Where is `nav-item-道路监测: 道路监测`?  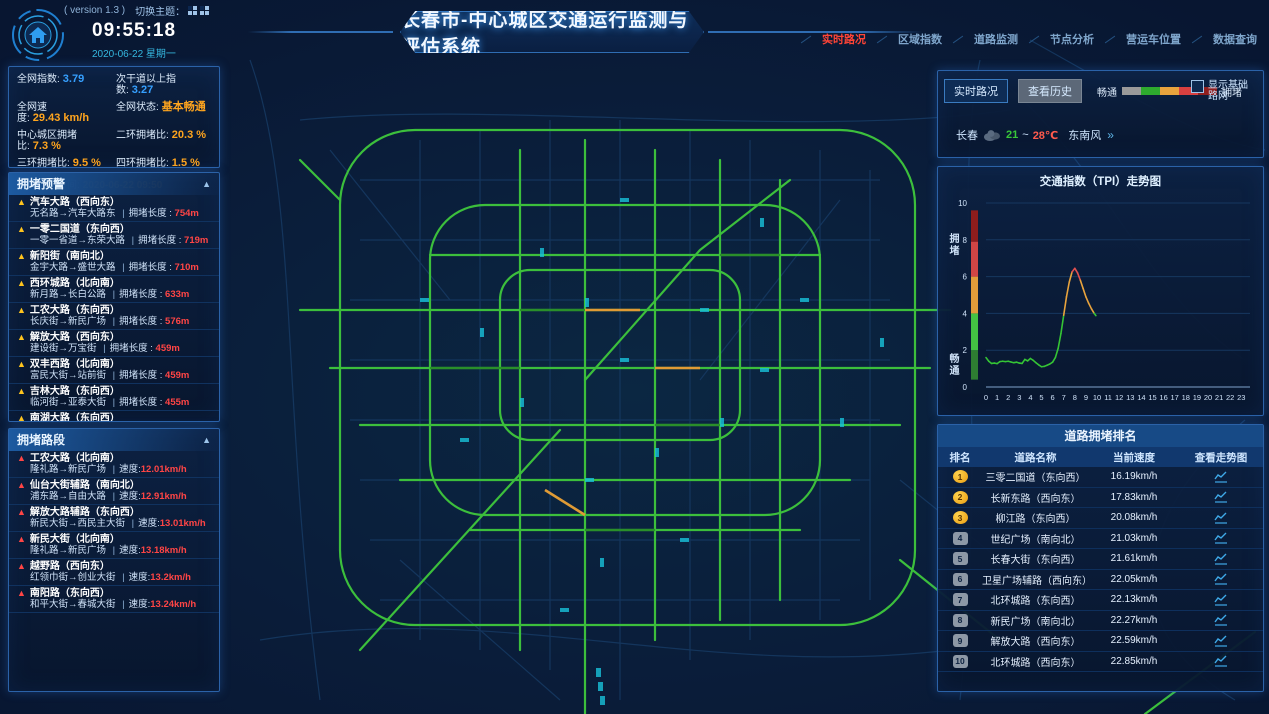
nav-item-道路监测: 道路监测 is located at coordinates (996, 40).